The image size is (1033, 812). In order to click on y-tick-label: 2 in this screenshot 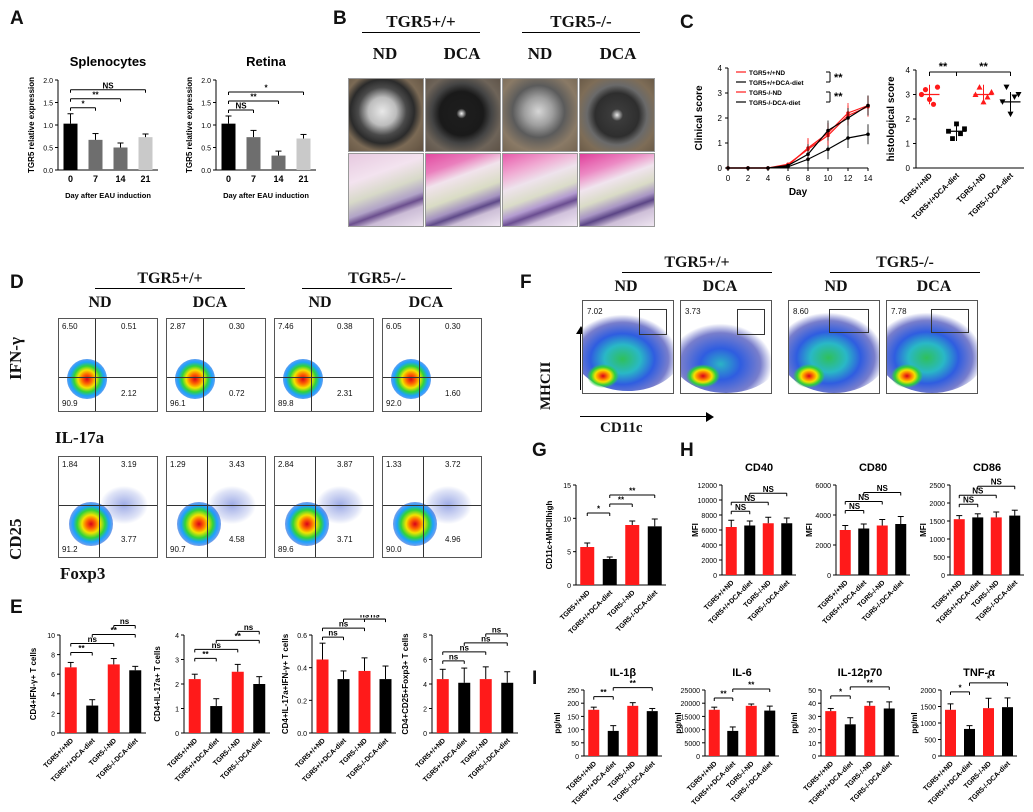, I will do `click(177, 685)`.